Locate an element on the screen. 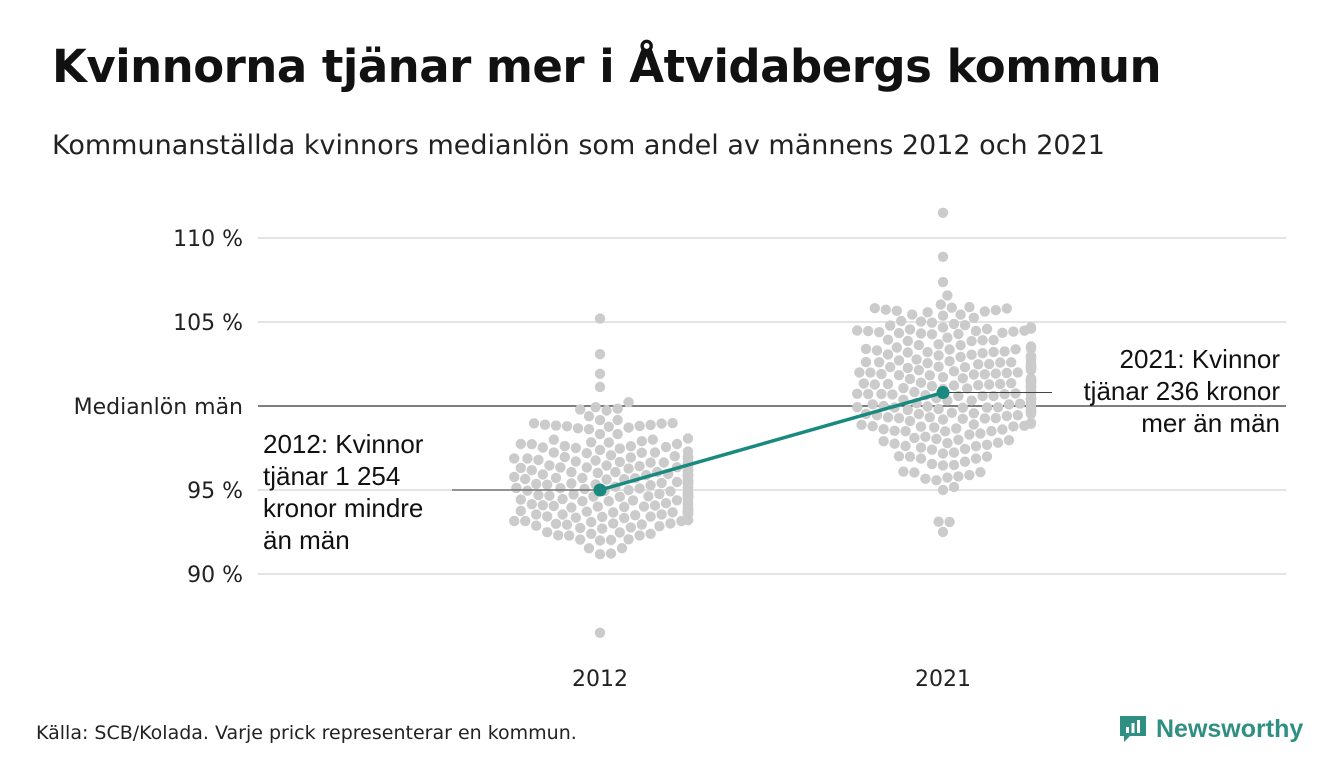 The image size is (1340, 780). newsworthy-logo-icon is located at coordinates (1133, 729).